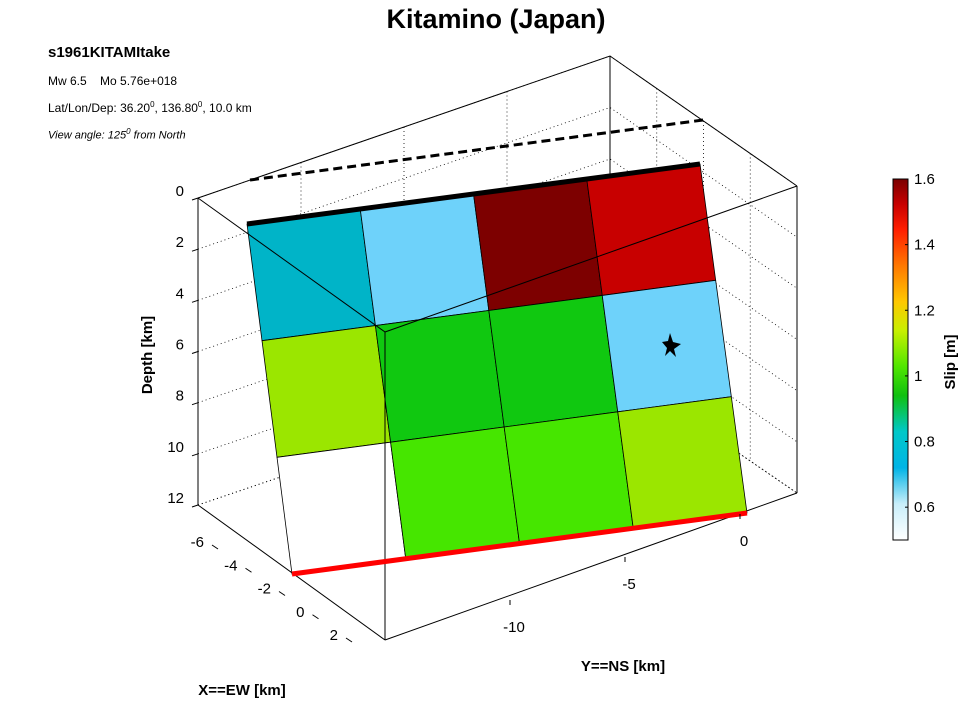 This screenshot has height=720, width=960. What do you see at coordinates (553, 361) in the screenshot?
I see `slip-patch-r1-c2` at bounding box center [553, 361].